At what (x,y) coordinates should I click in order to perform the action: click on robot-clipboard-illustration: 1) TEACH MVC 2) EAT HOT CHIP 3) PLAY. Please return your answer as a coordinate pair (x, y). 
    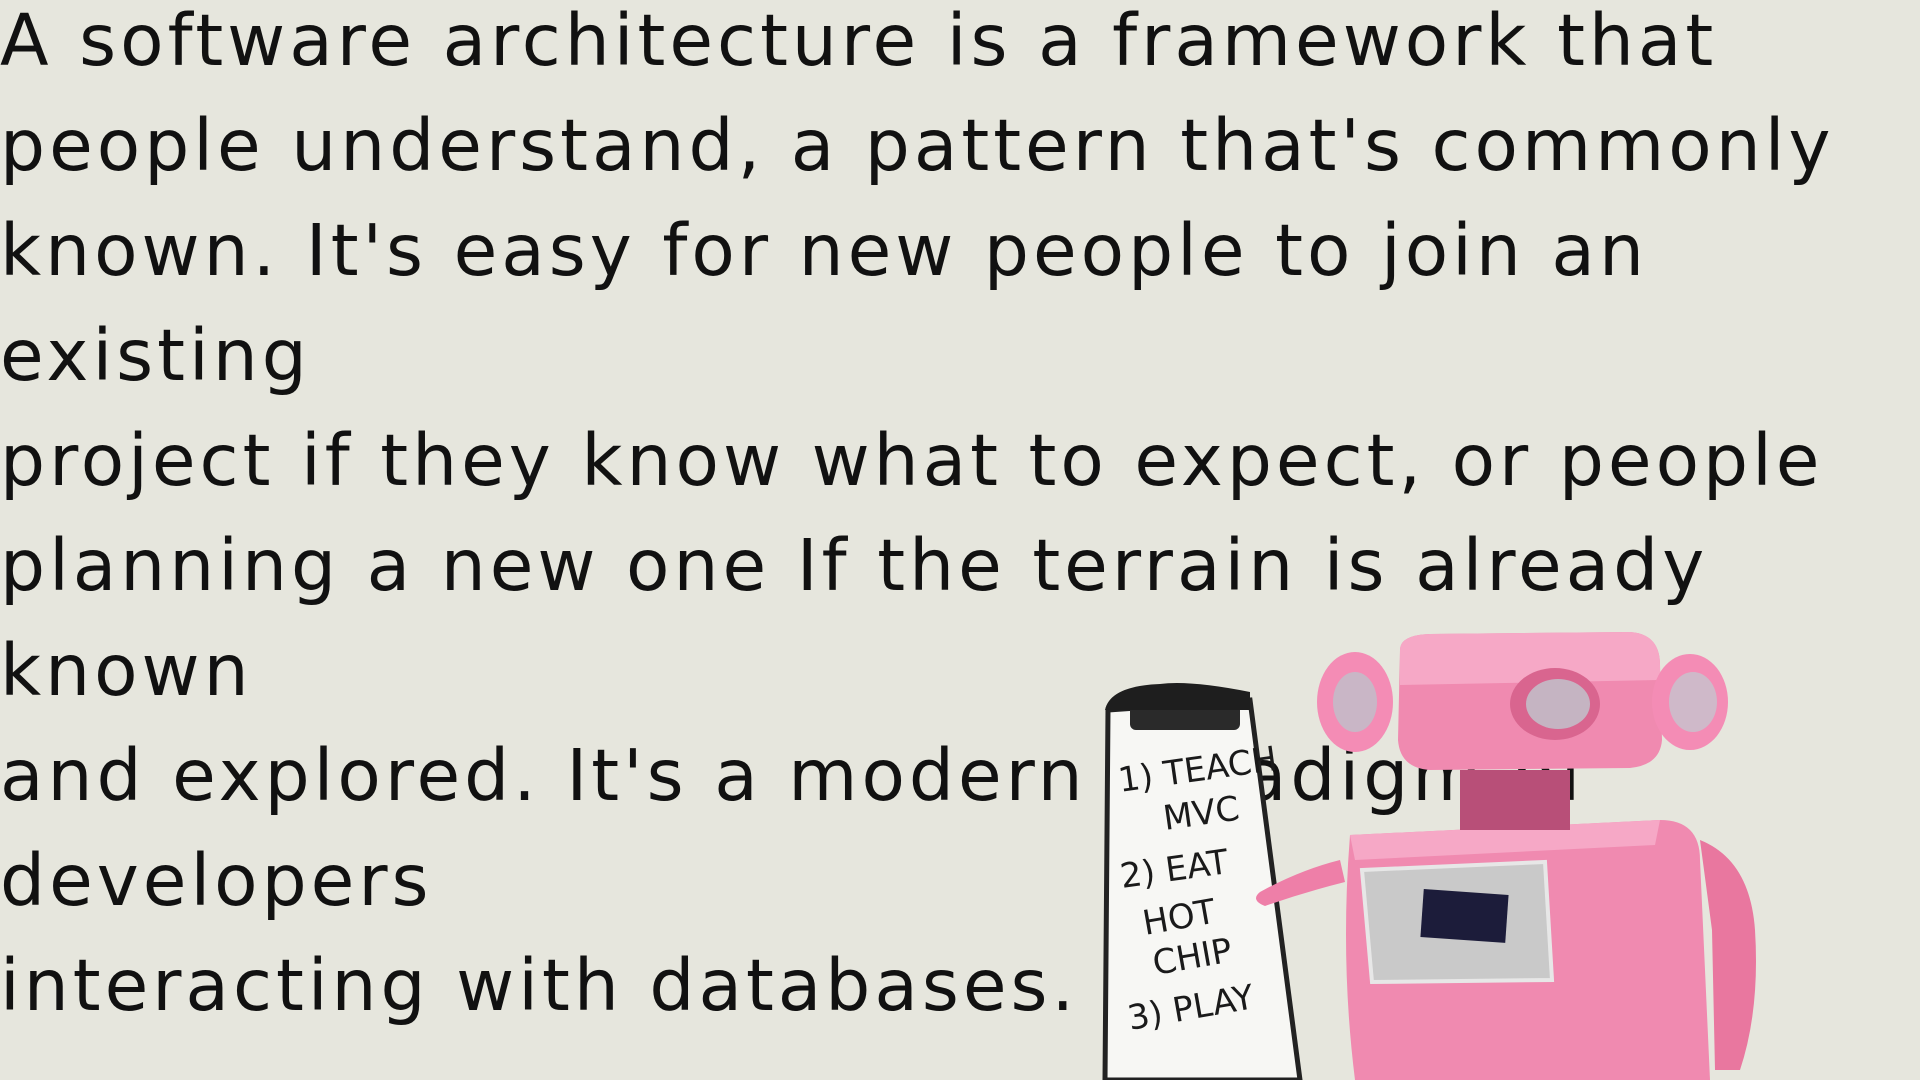
    Looking at the image, I should click on (1429, 856).